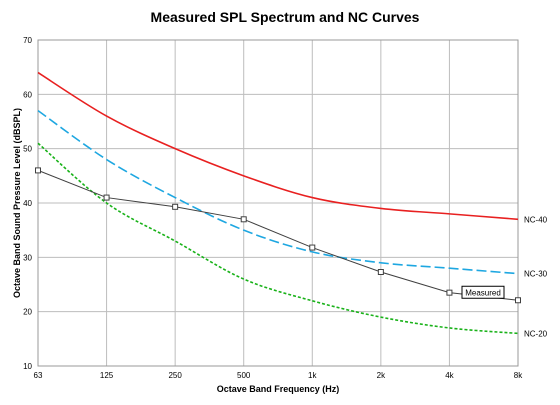 This screenshot has height=405, width=560. I want to click on chart-title: Measured SPL Spectrum and NC Curves, so click(285, 17).